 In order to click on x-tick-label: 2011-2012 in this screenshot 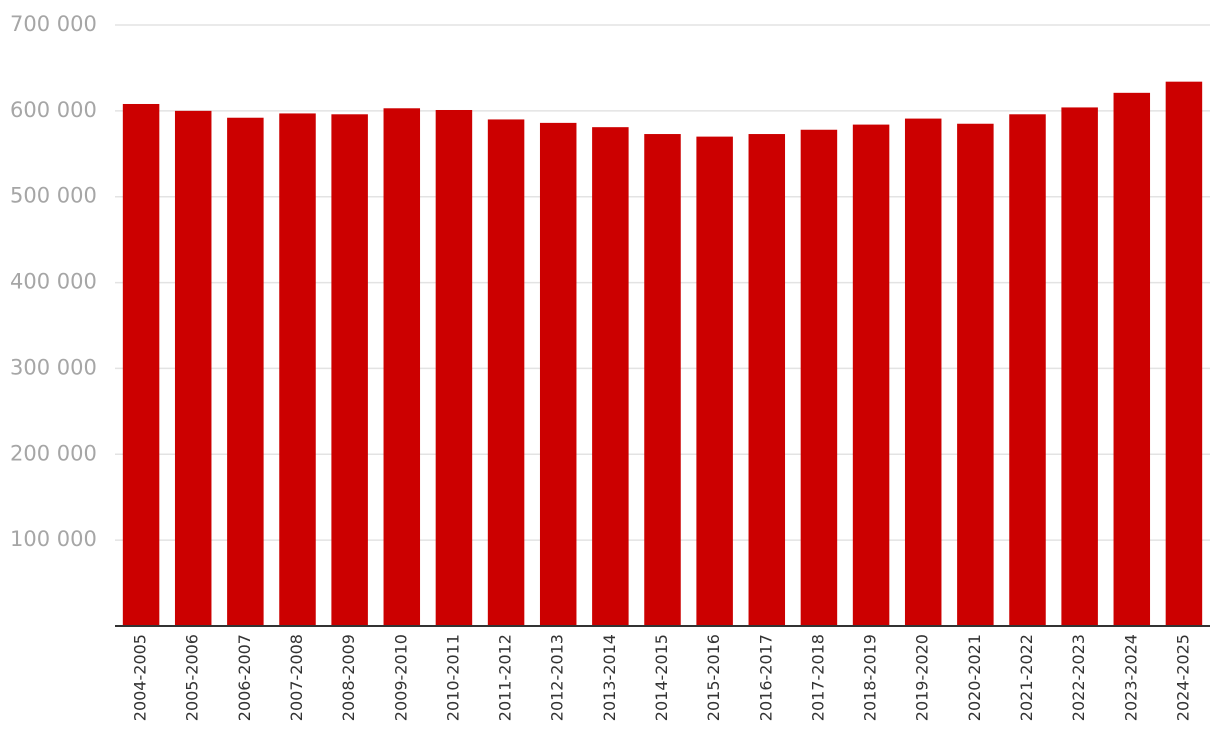, I will do `click(505, 677)`.